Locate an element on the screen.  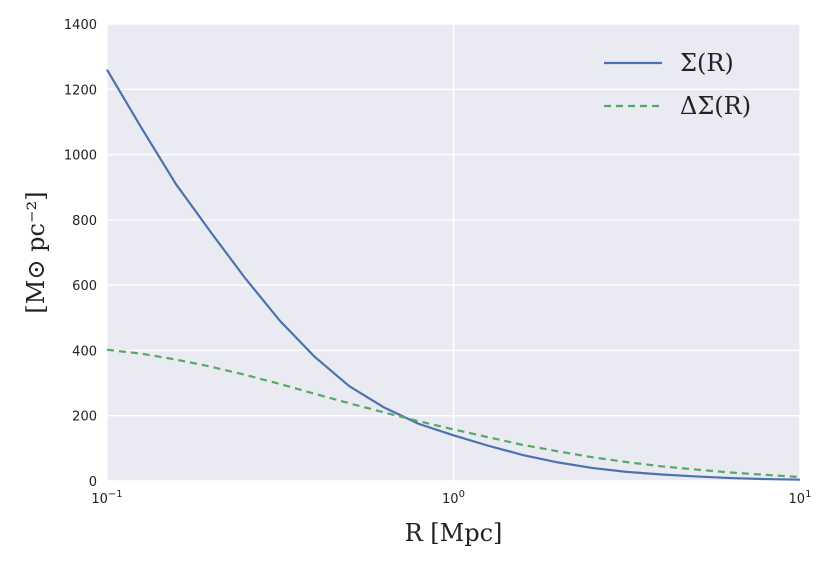
x-tick-label: 10¹ is located at coordinates (800, 498).